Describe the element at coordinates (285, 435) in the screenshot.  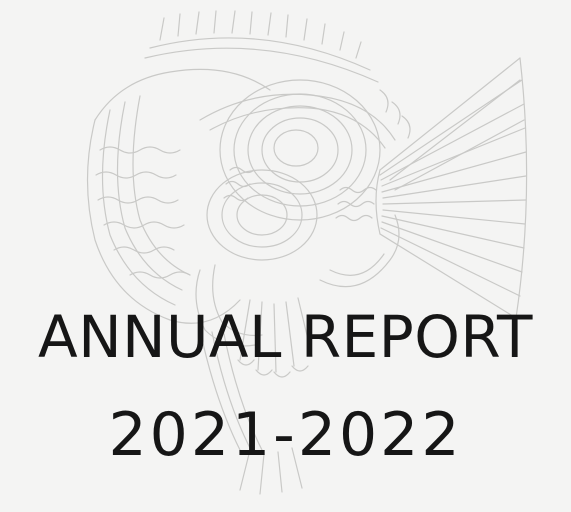
I see `report-year-range: 2021-2022` at that location.